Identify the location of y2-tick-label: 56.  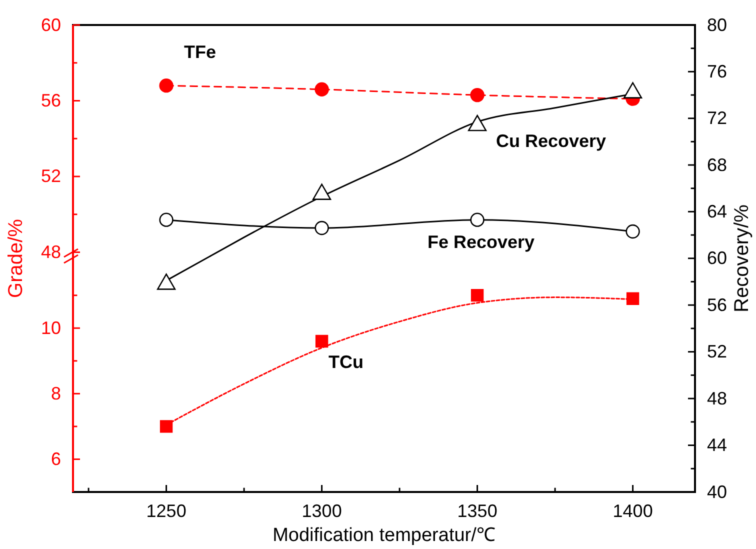
(717, 304).